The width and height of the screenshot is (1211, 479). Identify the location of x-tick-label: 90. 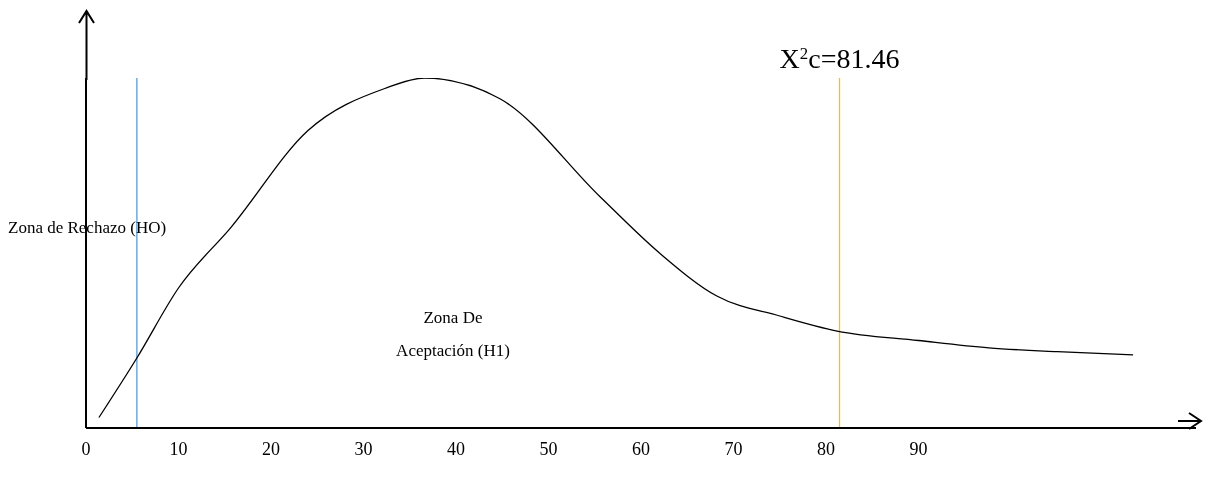
(918, 448).